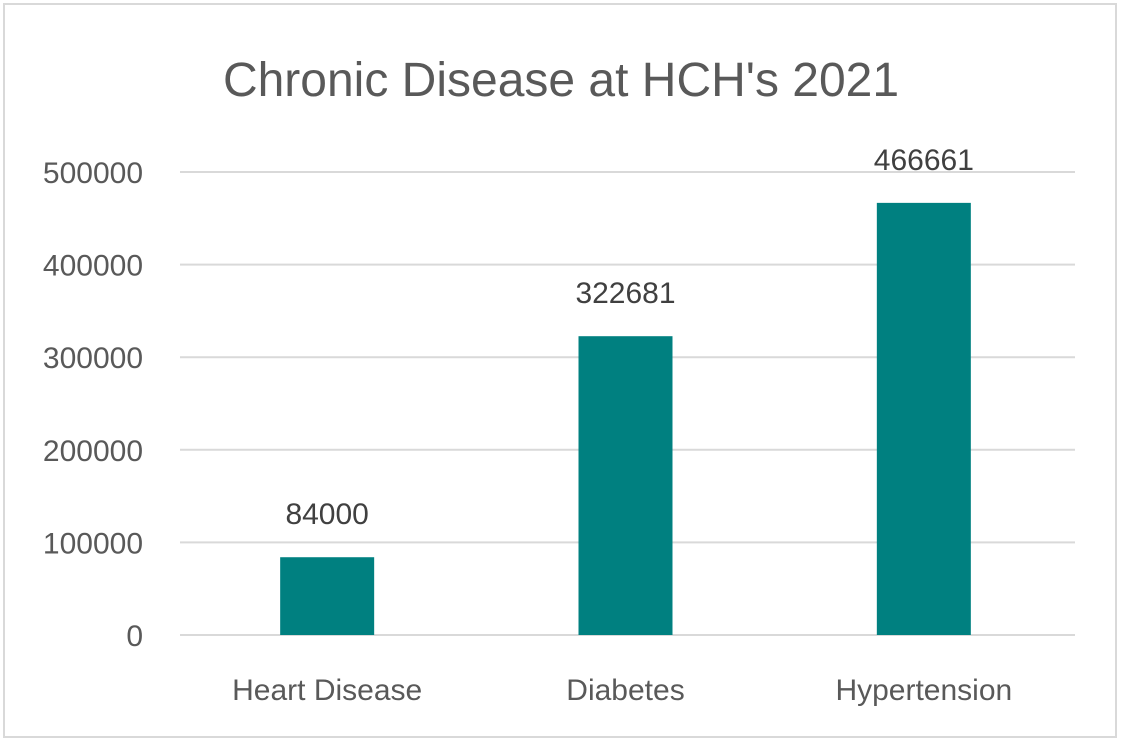  Describe the element at coordinates (924, 160) in the screenshot. I see `data-label: 466661` at that location.